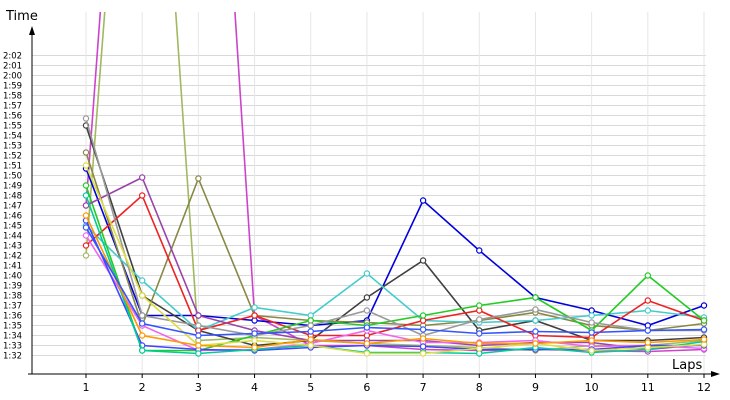 Image resolution: width=730 pixels, height=400 pixels. I want to click on x-tick-label: 4, so click(254, 387).